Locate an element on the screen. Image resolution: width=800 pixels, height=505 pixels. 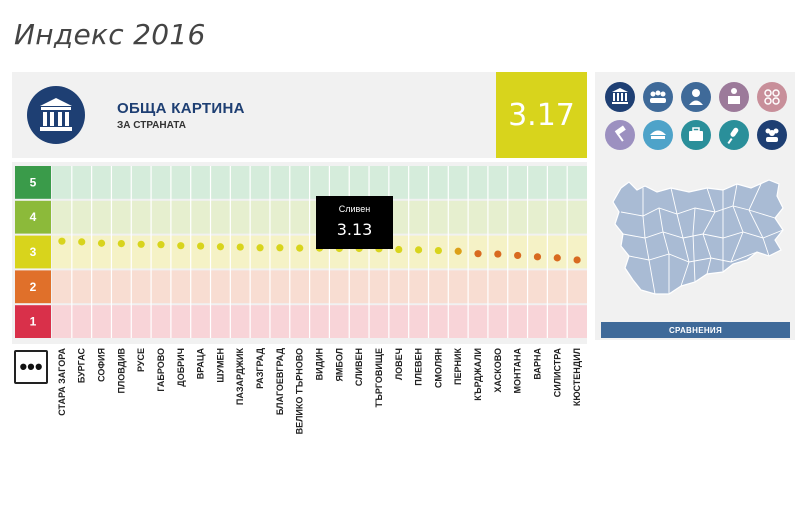
category-label: БУРГАС is located at coordinates (82, 365).